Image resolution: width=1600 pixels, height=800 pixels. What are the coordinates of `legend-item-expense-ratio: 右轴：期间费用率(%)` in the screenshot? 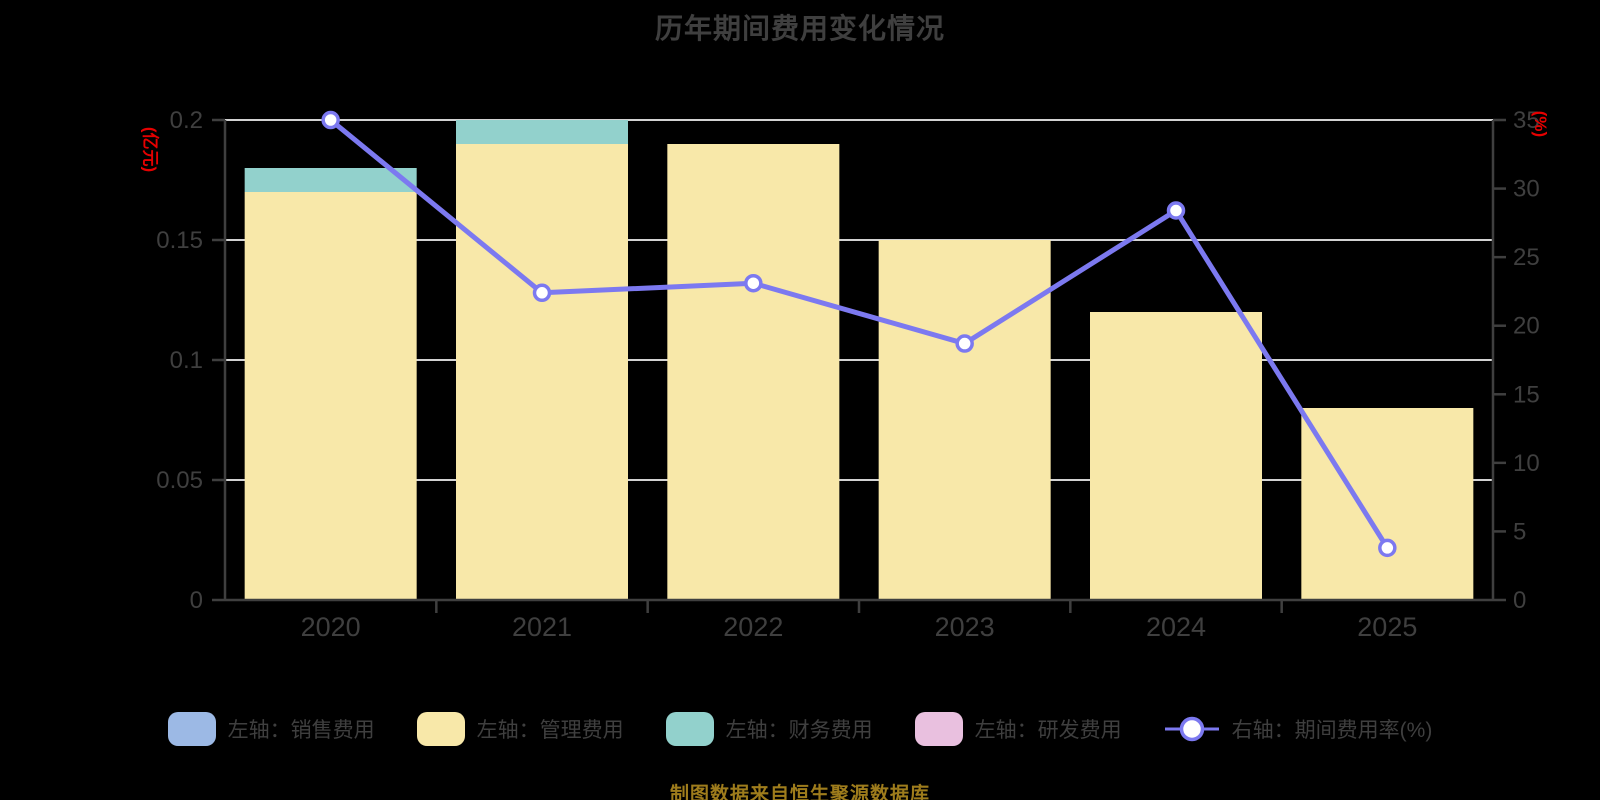 It's located at (1298, 729).